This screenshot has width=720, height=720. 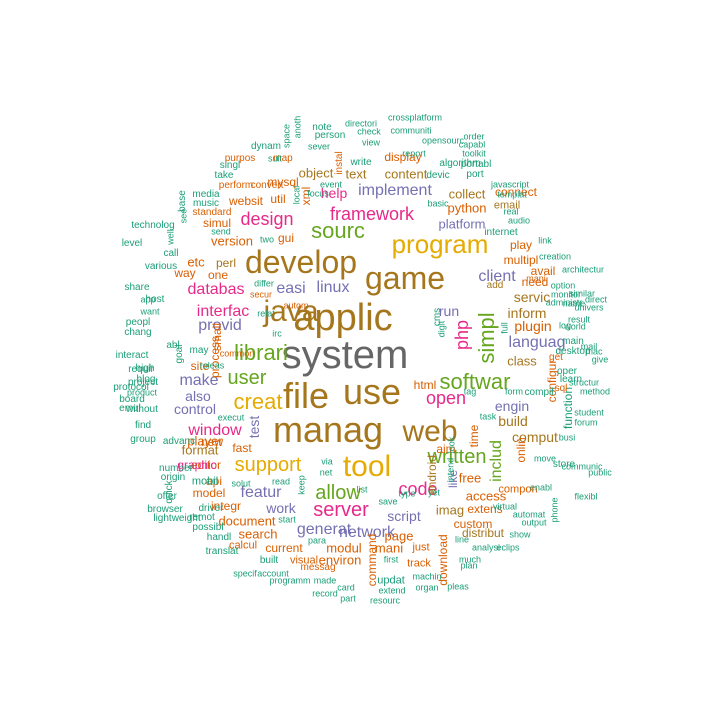 I want to click on word-capabl: capabl, so click(x=472, y=144).